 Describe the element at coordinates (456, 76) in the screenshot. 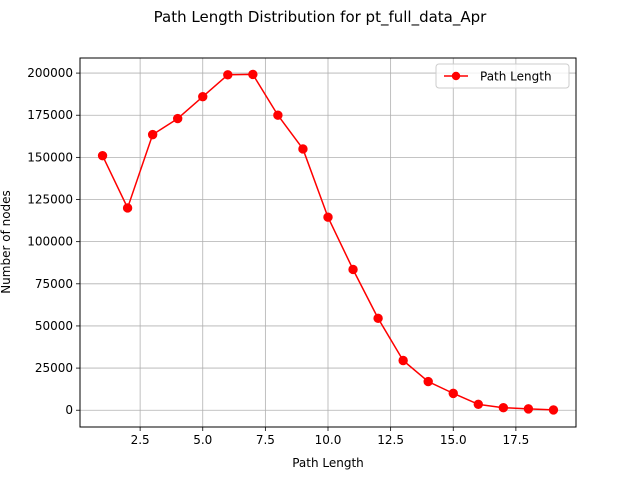

I see `legend-marker-swatch` at that location.